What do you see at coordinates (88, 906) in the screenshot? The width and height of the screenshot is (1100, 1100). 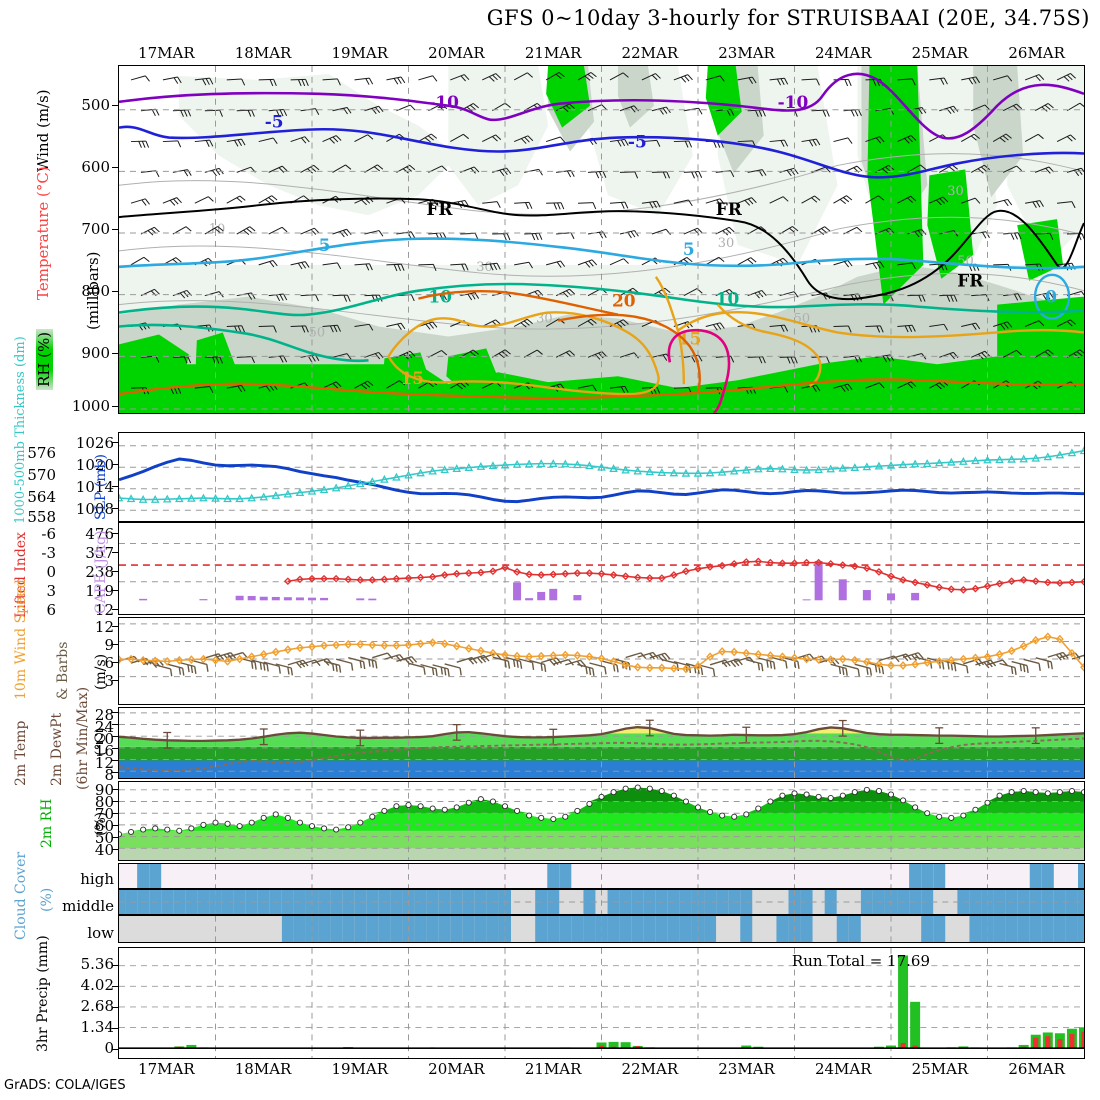 I see `cloud-label-middle: middle` at bounding box center [88, 906].